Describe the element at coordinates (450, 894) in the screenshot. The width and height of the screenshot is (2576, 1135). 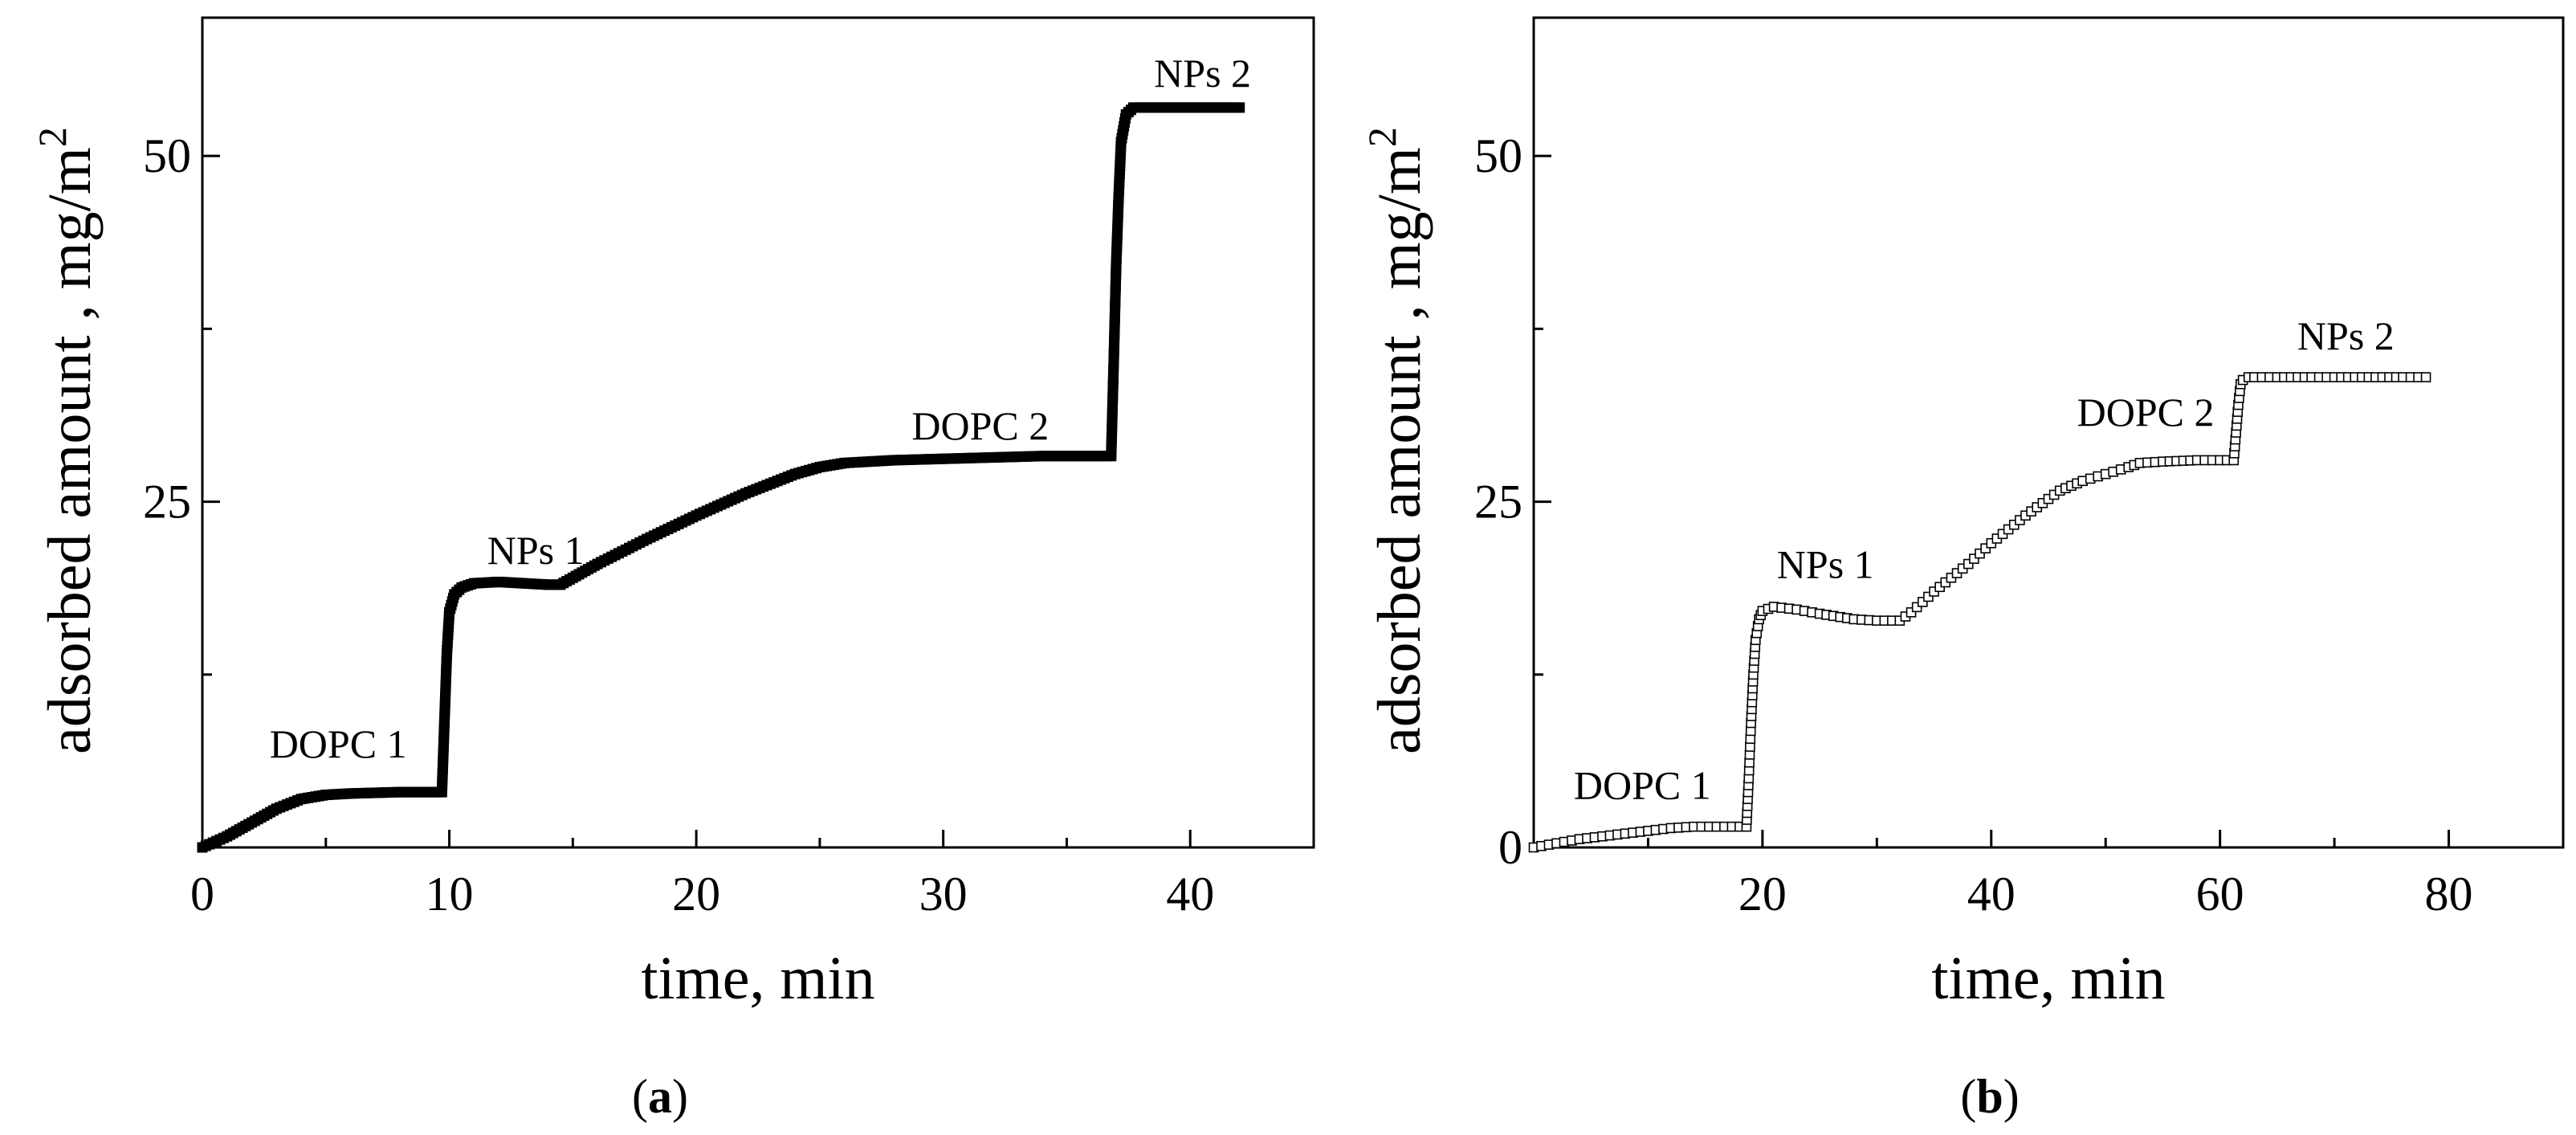
I see `x-tick-label: 10` at that location.